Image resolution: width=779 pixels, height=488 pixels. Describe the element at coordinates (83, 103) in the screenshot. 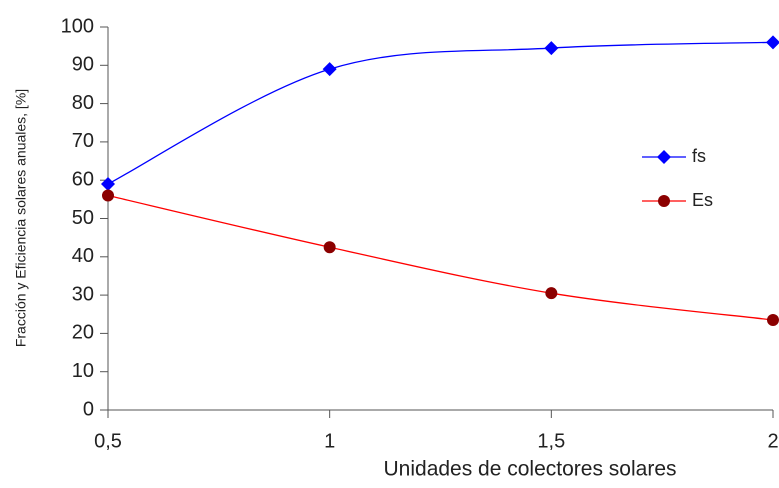

I see `y-tick-label: 80` at that location.